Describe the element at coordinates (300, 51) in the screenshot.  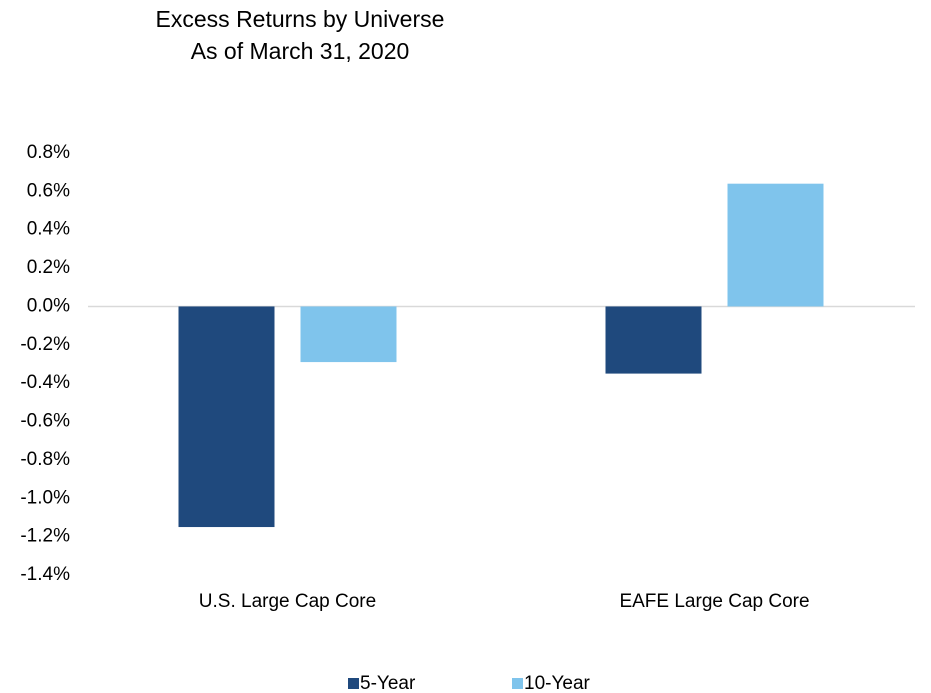
I see `chart-subtitle: As of March 31, 2020` at that location.